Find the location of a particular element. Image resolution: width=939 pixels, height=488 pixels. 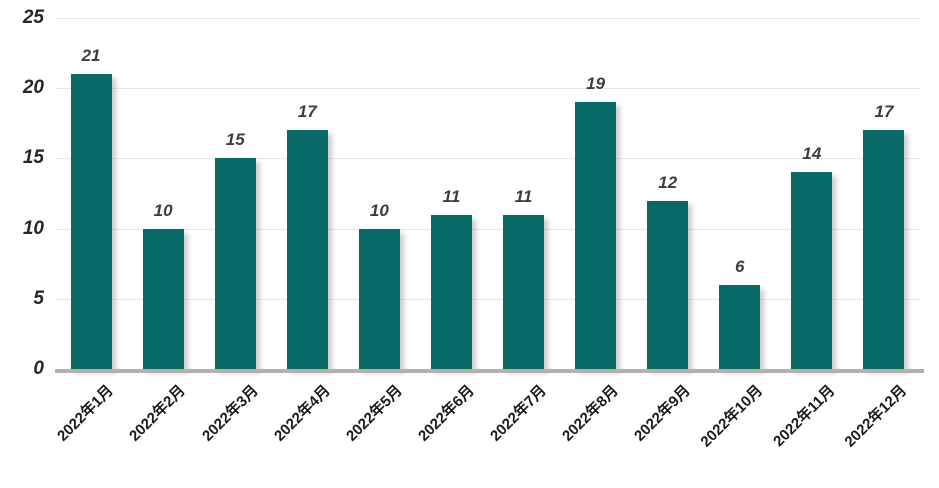

y-axis-tick-label: 5 is located at coordinates (38, 298).